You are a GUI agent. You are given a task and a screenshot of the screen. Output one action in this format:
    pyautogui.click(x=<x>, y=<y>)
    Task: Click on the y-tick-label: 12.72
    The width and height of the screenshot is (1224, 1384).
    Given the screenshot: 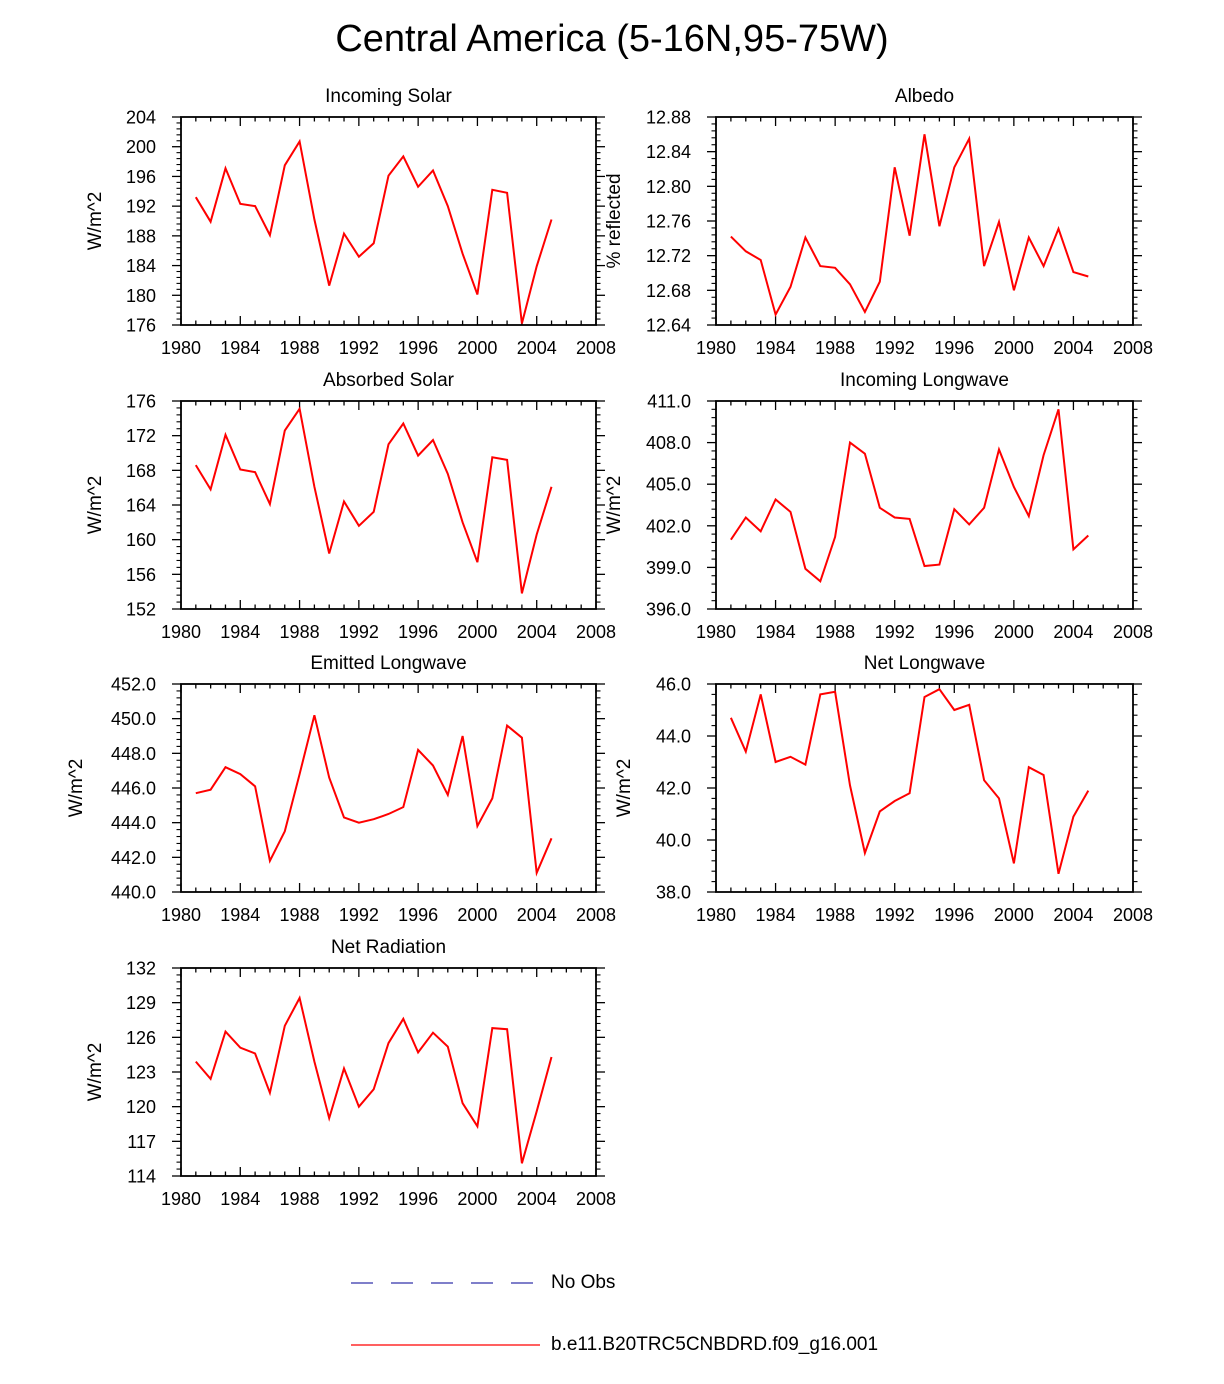 What is the action you would take?
    pyautogui.click(x=668, y=256)
    